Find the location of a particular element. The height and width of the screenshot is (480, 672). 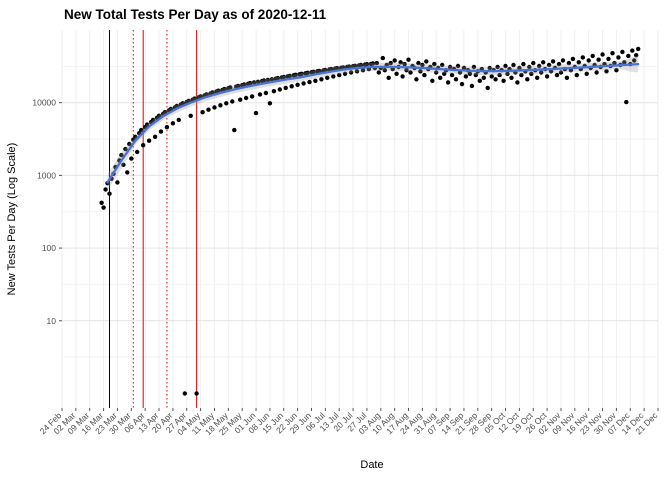

y-tick-label: 10000 is located at coordinates (44, 103).